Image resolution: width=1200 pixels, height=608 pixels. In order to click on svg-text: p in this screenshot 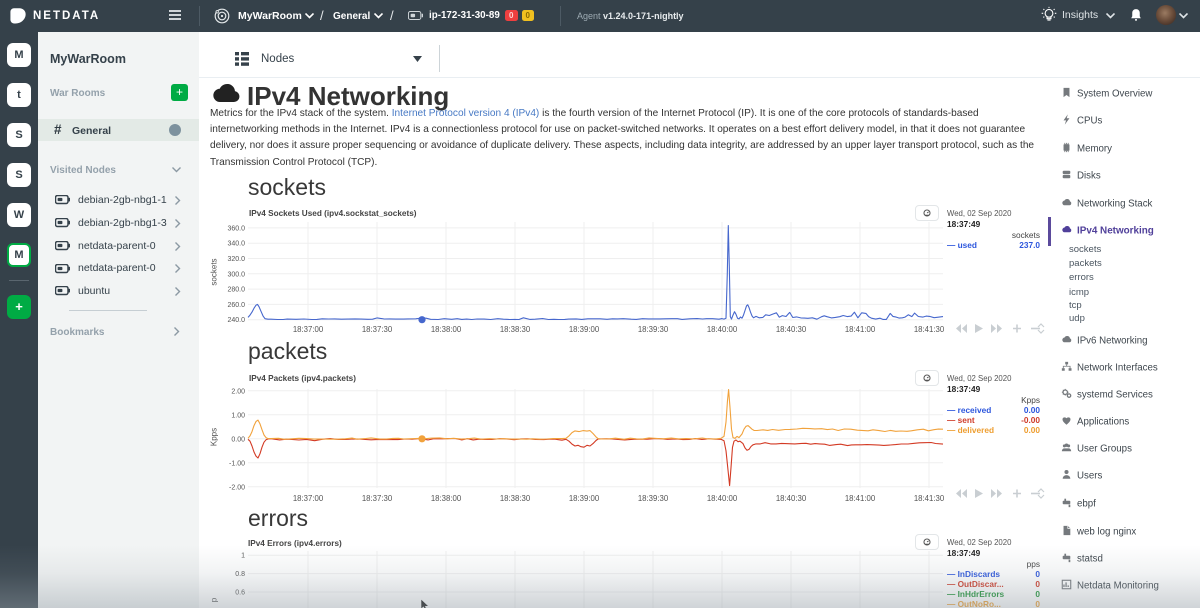, I will do `click(214, 599)`.